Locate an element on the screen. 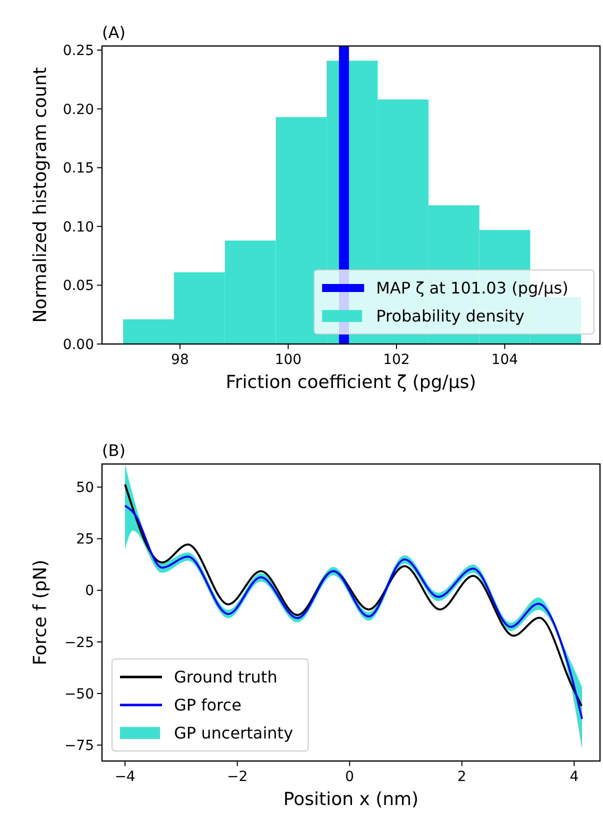 The height and width of the screenshot is (822, 603). ref-line-label: MAP ζ at 101.03 (pg/μs) is located at coordinates (472, 288).